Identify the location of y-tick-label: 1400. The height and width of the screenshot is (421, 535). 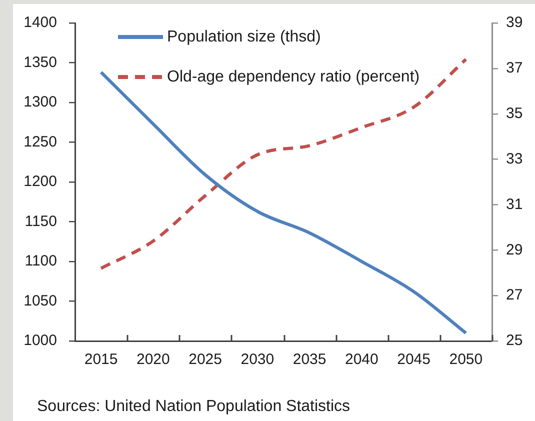
(40, 23).